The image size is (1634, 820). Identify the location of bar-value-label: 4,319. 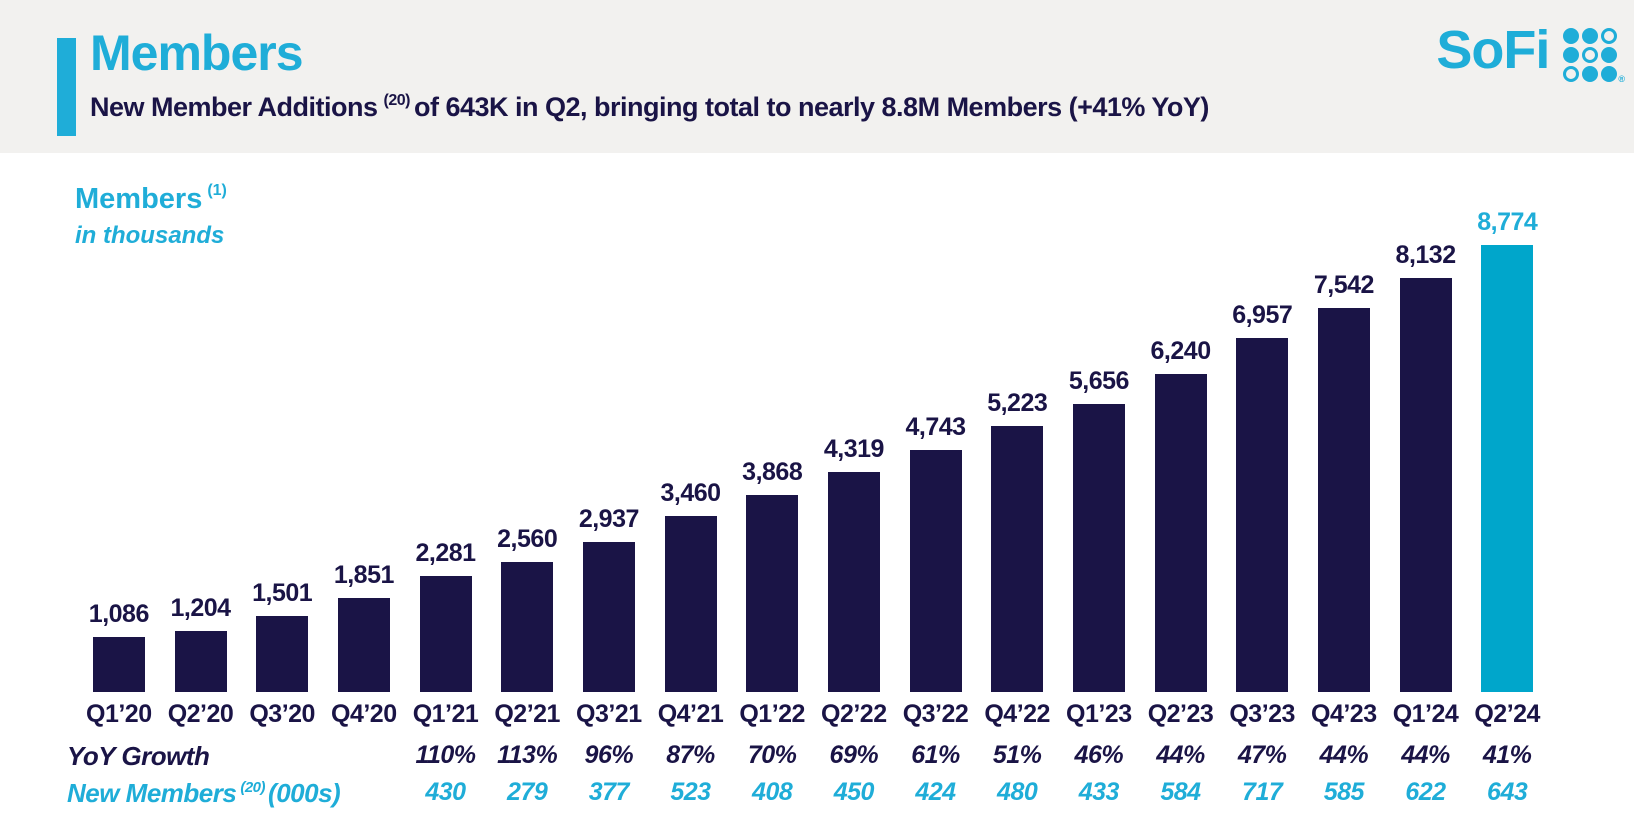
(854, 449).